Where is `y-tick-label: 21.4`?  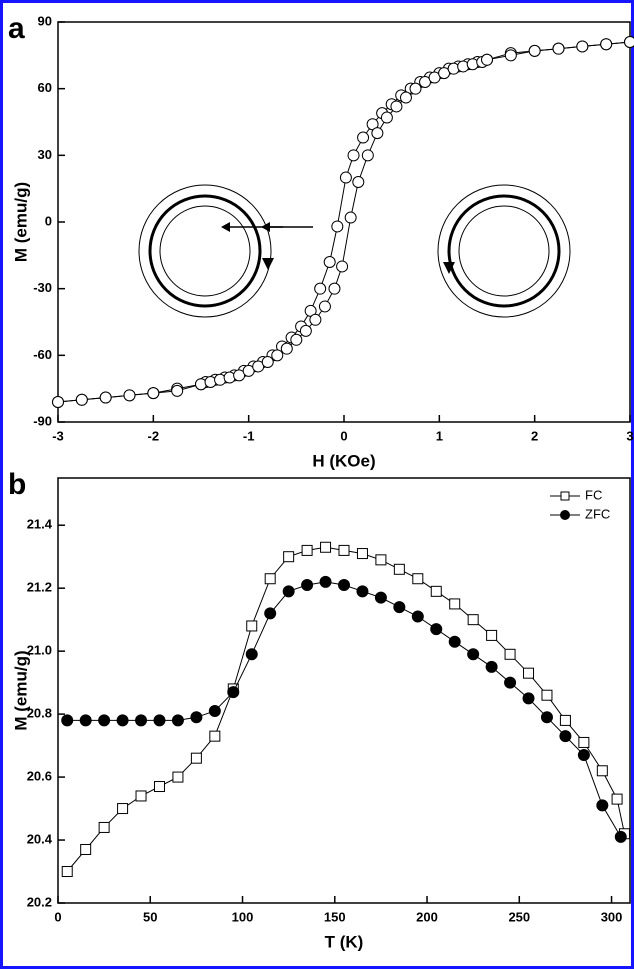 y-tick-label: 21.4 is located at coordinates (40, 524).